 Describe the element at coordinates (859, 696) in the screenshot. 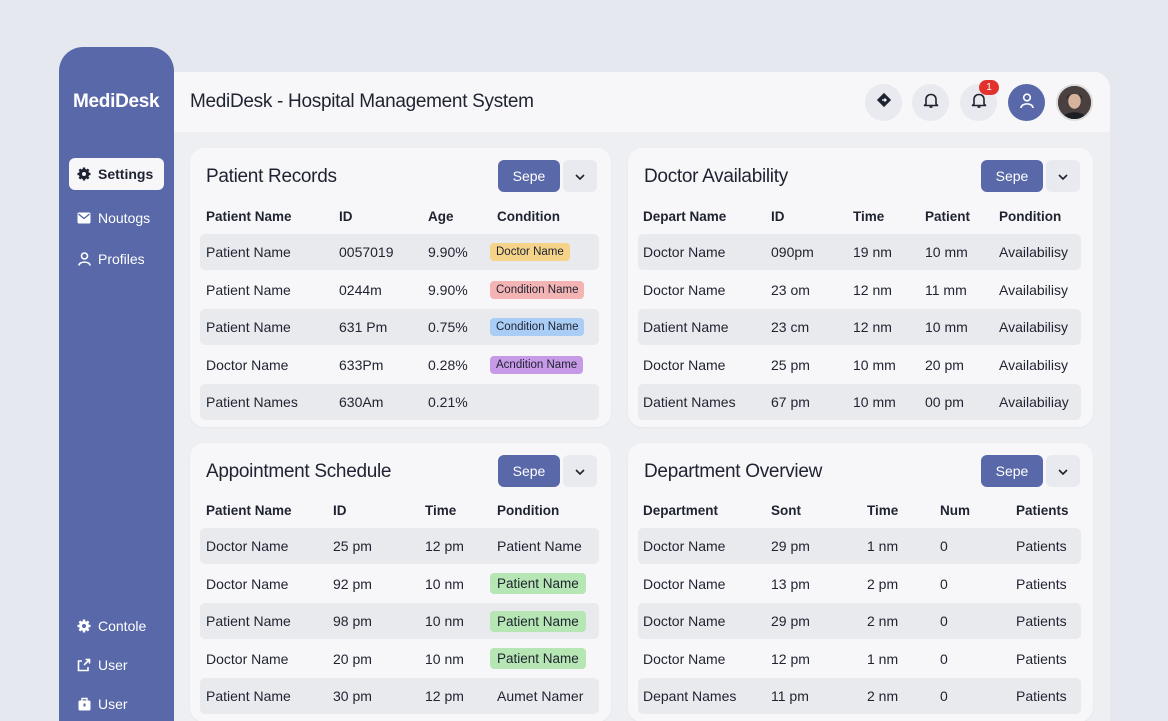

I see `table-row: Depant Names 11 pm 2 nm 0 Patients` at that location.